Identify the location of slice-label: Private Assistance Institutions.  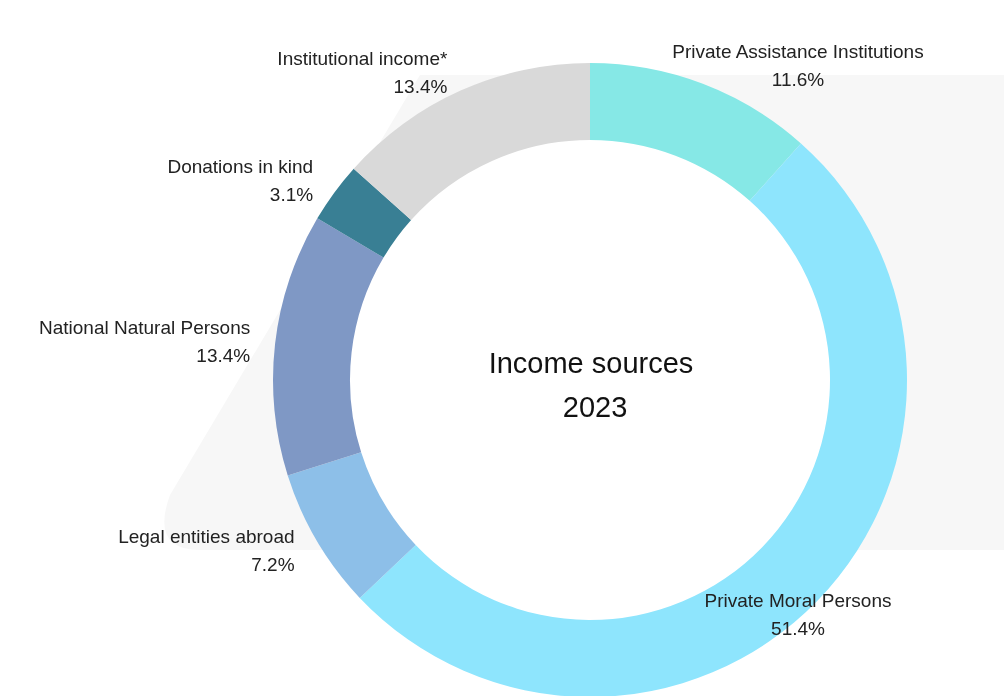
(798, 51).